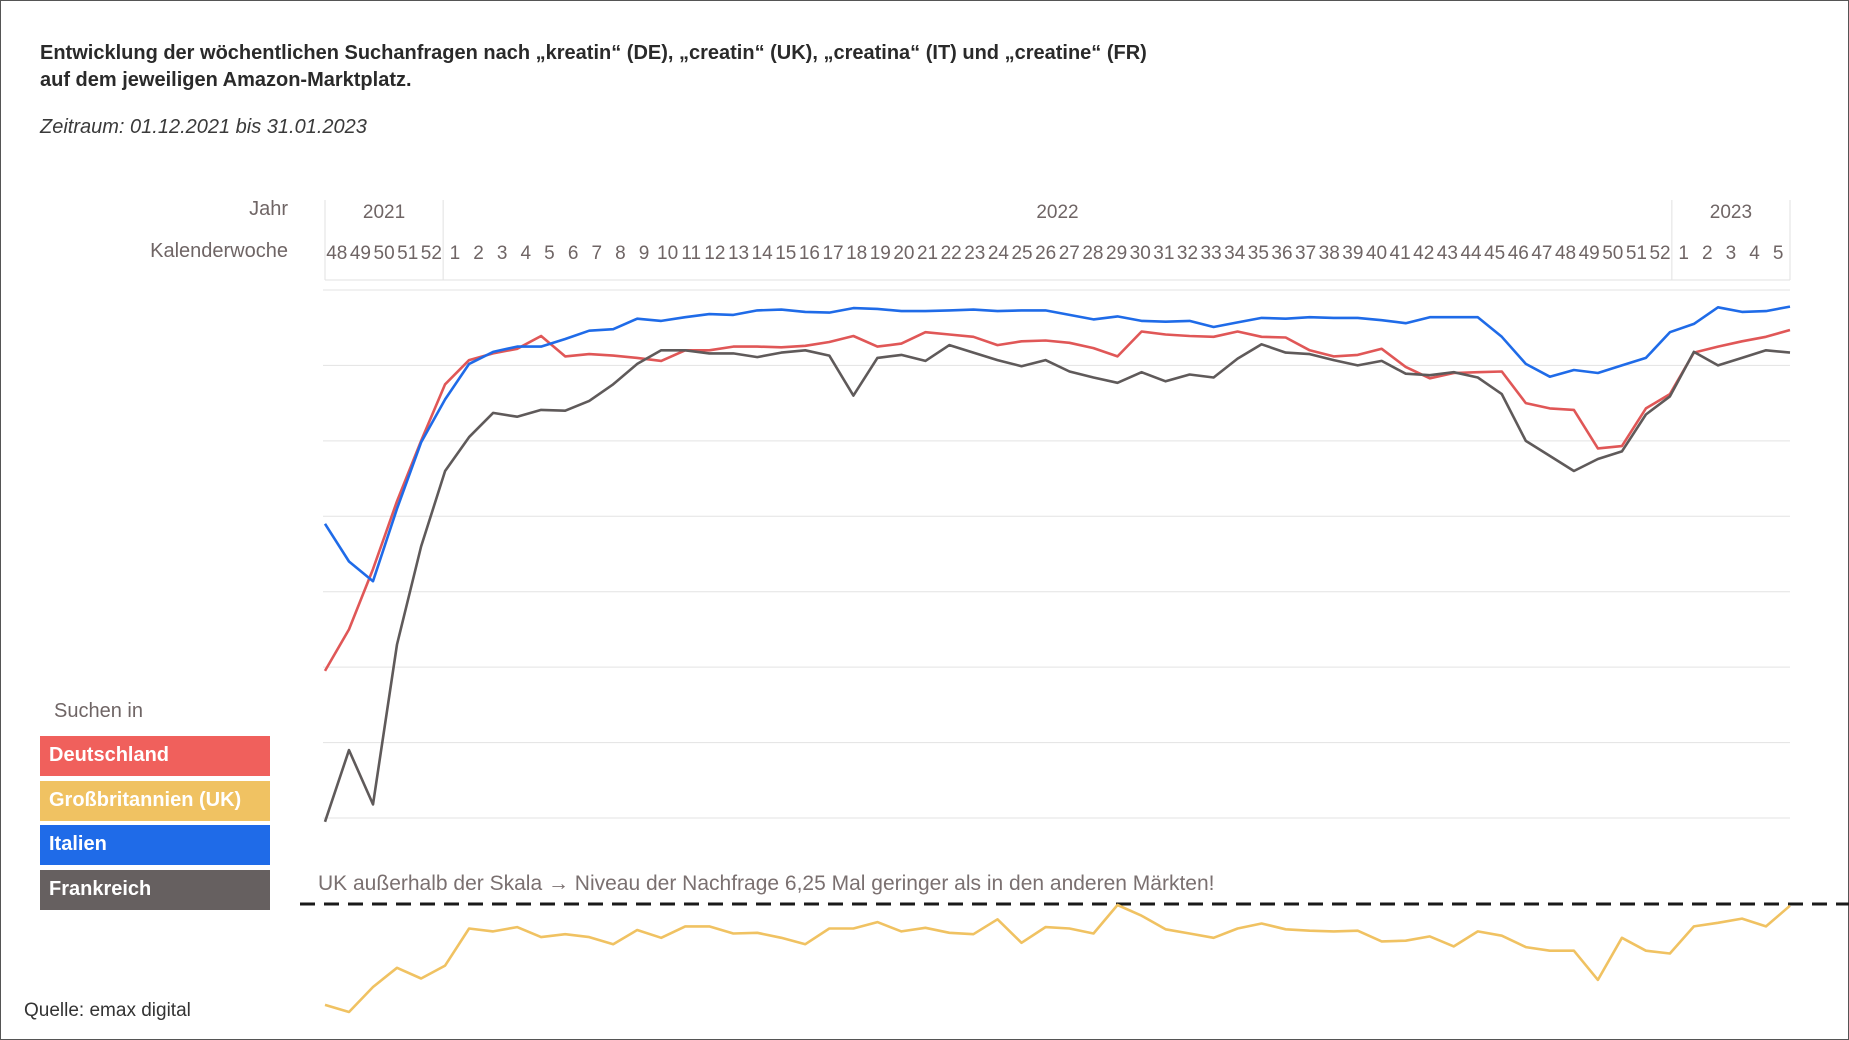 The height and width of the screenshot is (1040, 1849). I want to click on week-row-label: Kalenderwoche, so click(219, 251).